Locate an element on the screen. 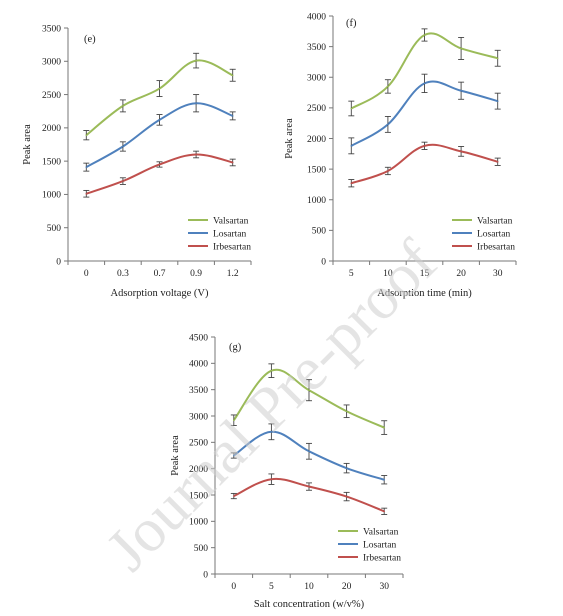 This screenshot has height=616, width=563. y-tick-label: 2000 is located at coordinates (316, 140).